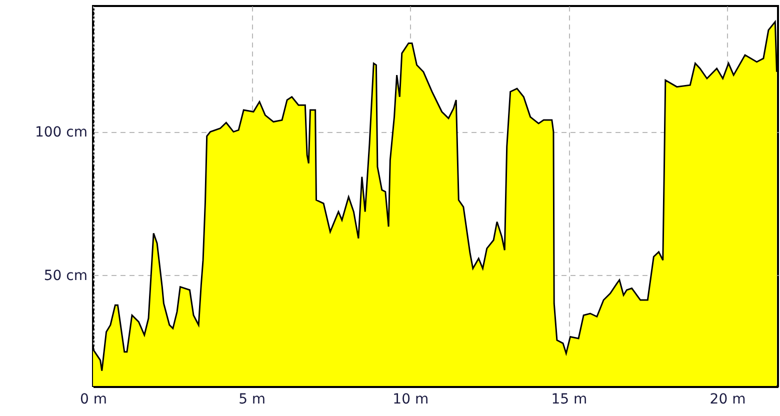  I want to click on x-tick-label: 20 m, so click(728, 400).